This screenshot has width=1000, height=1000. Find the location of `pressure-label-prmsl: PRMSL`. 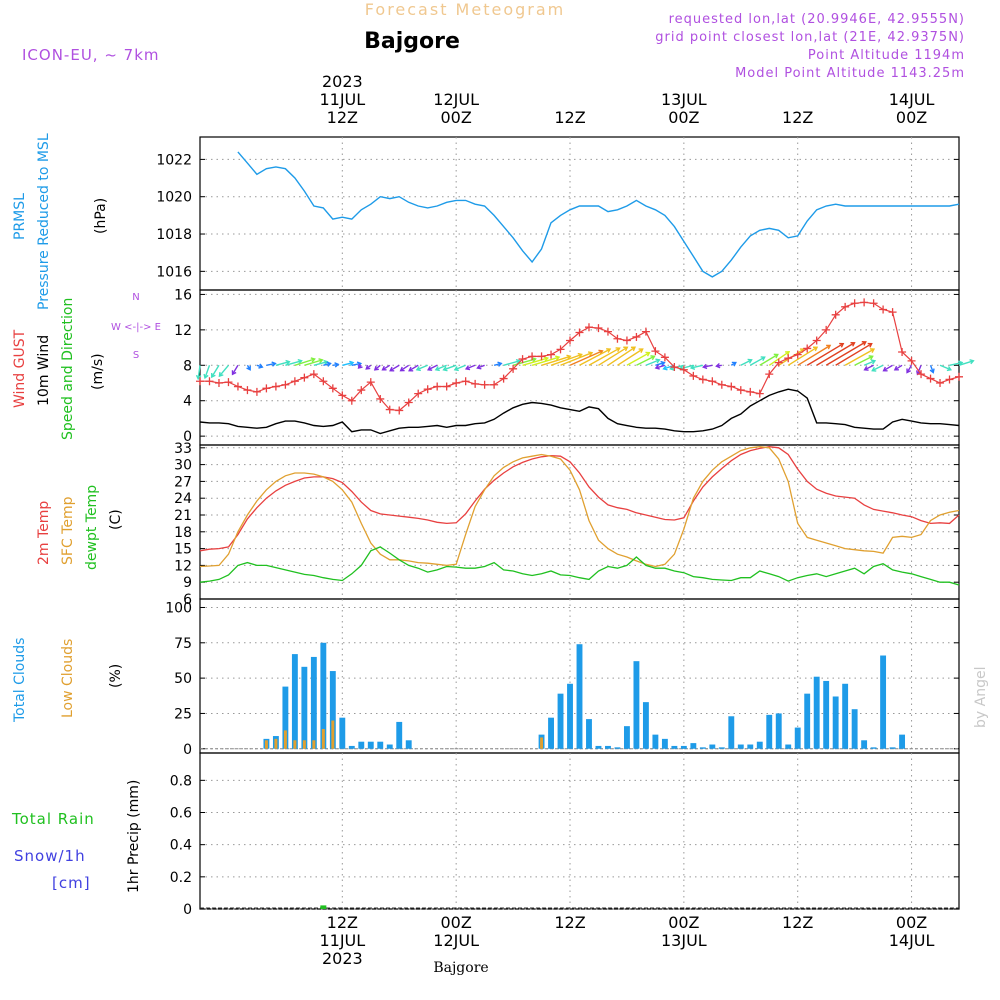

pressure-label-prmsl: PRMSL is located at coordinates (20, 216).